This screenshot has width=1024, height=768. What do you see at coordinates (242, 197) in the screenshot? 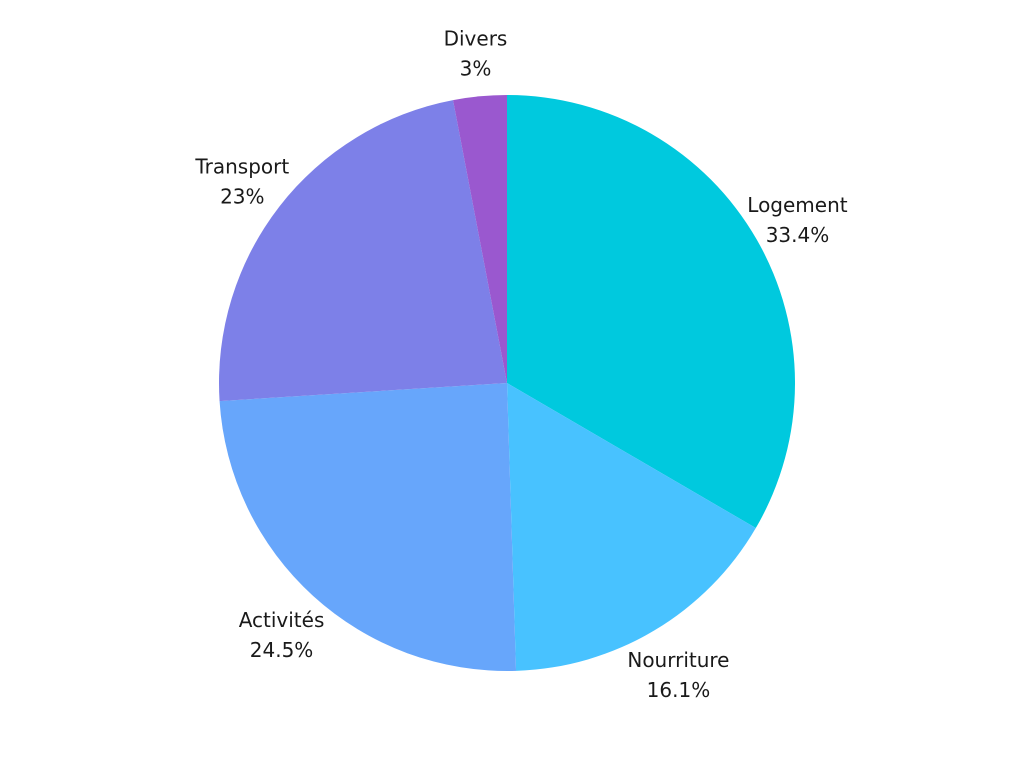
I see `slice-value-transport: 23%` at bounding box center [242, 197].